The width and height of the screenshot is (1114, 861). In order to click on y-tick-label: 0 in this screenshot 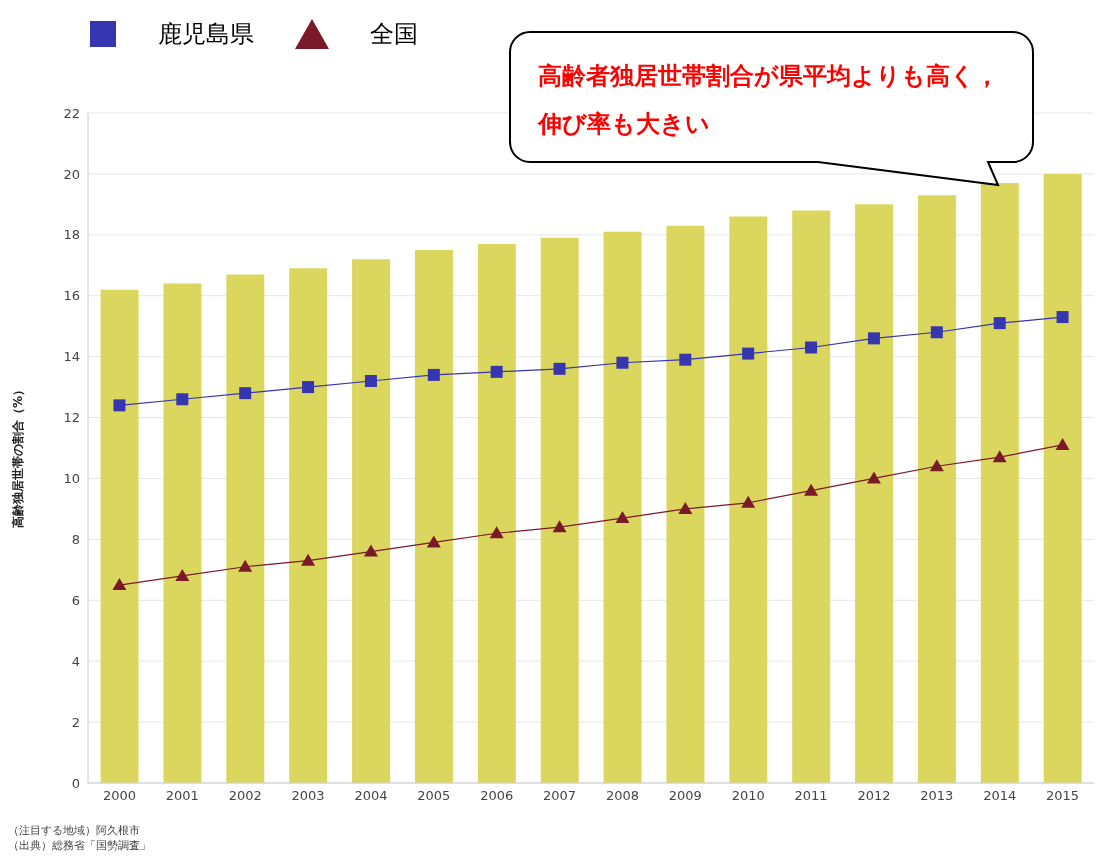, I will do `click(75, 783)`.